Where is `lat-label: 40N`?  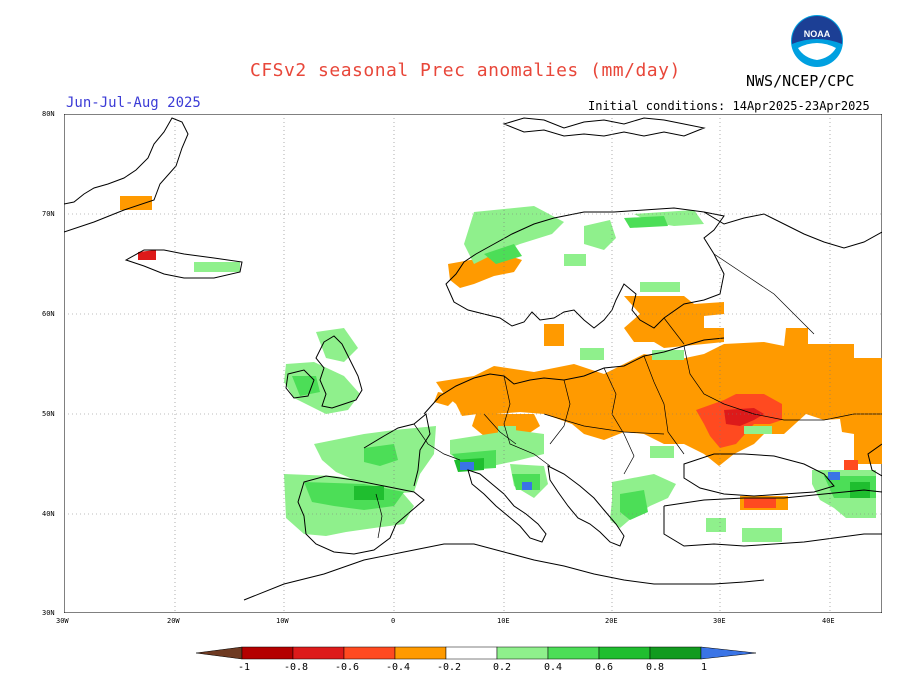 lat-label: 40N is located at coordinates (48, 514).